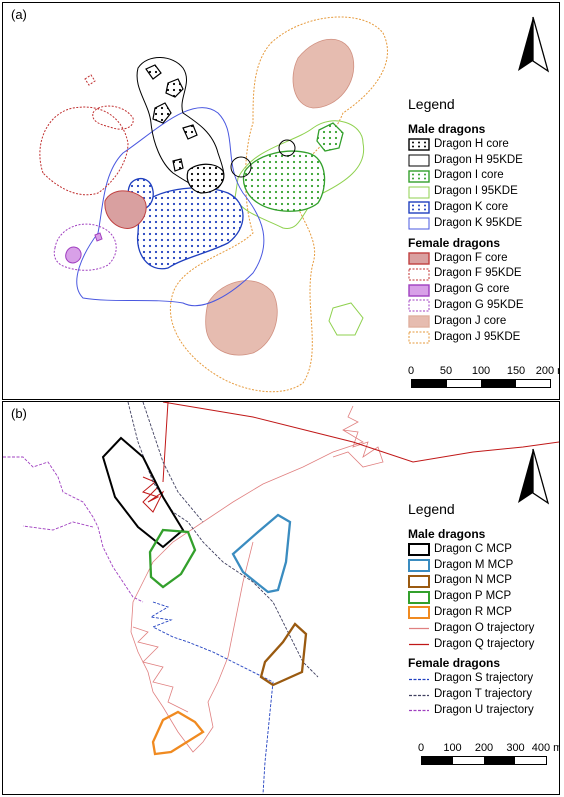 The image size is (564, 797). I want to click on legend-item-label: Dragon K 95KDE, so click(478, 222).